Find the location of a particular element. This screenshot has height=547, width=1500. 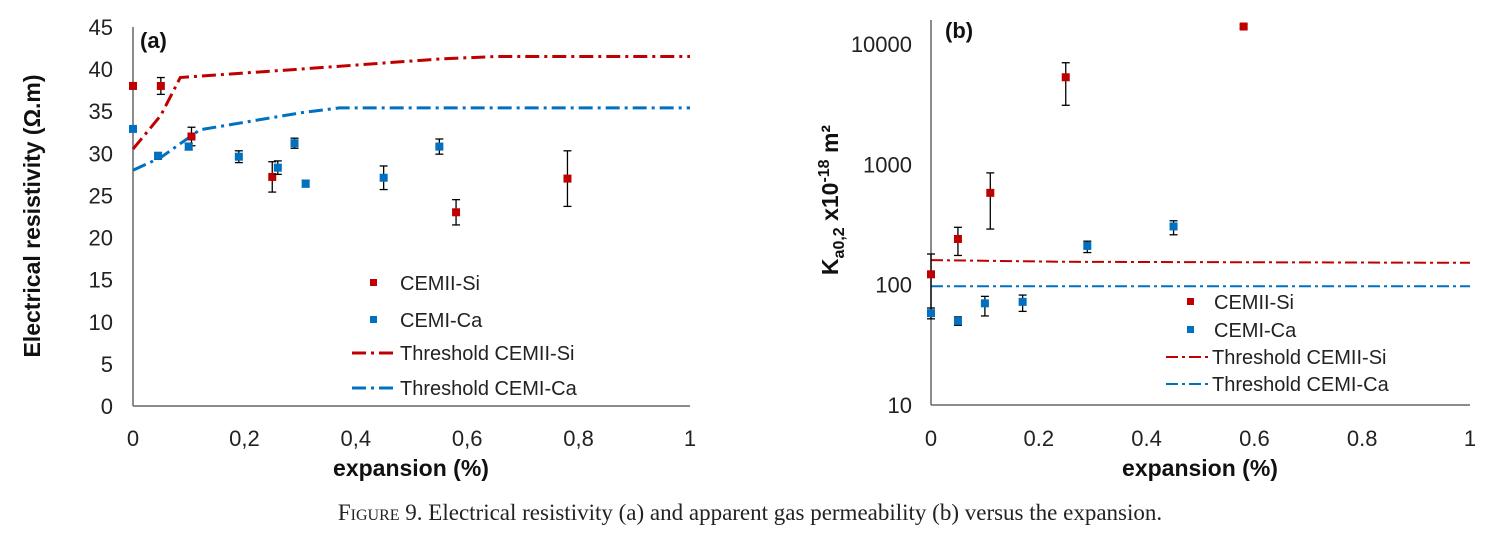

legend-a-label-threshold-ca: Threshold CEMI-Ca is located at coordinates (489, 389).